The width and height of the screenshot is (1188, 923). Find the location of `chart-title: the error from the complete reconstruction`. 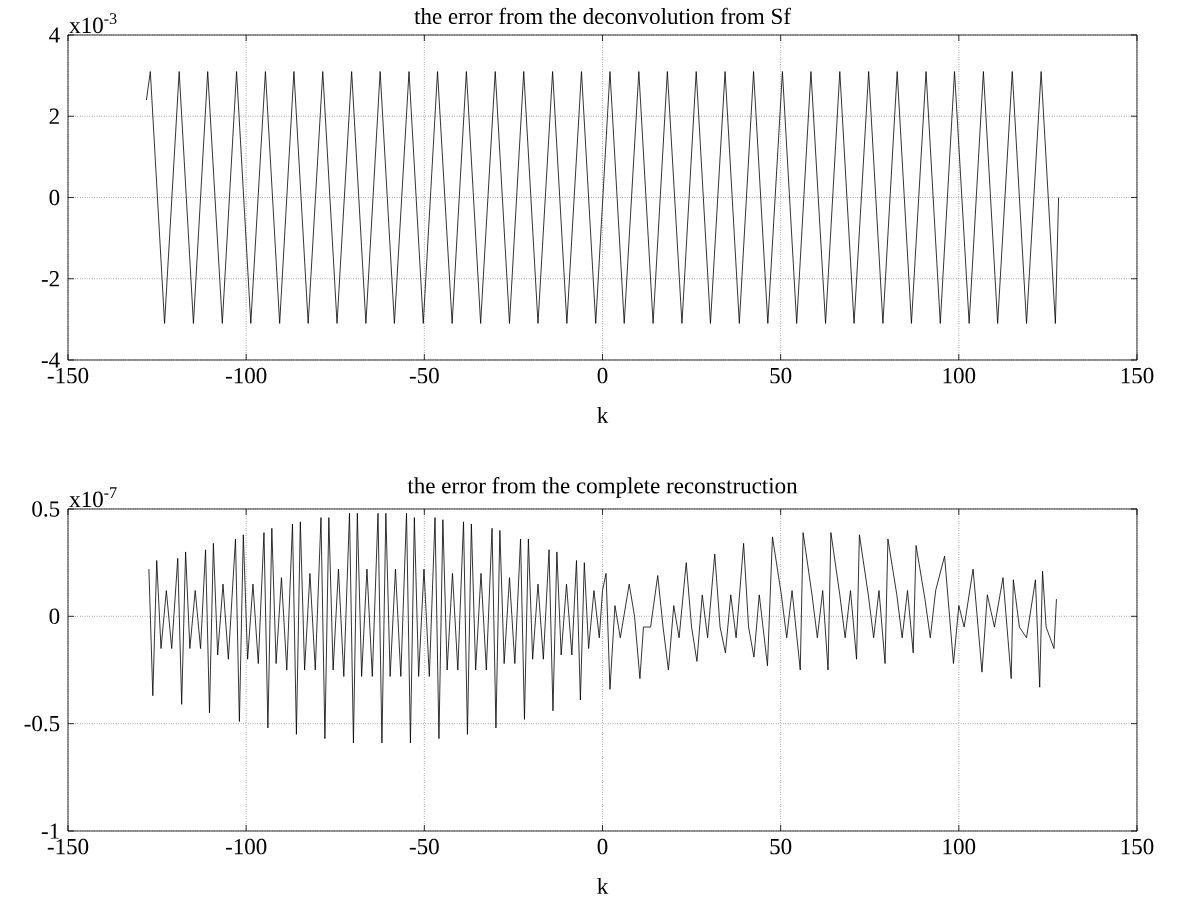

chart-title: the error from the complete reconstruction is located at coordinates (602, 488).